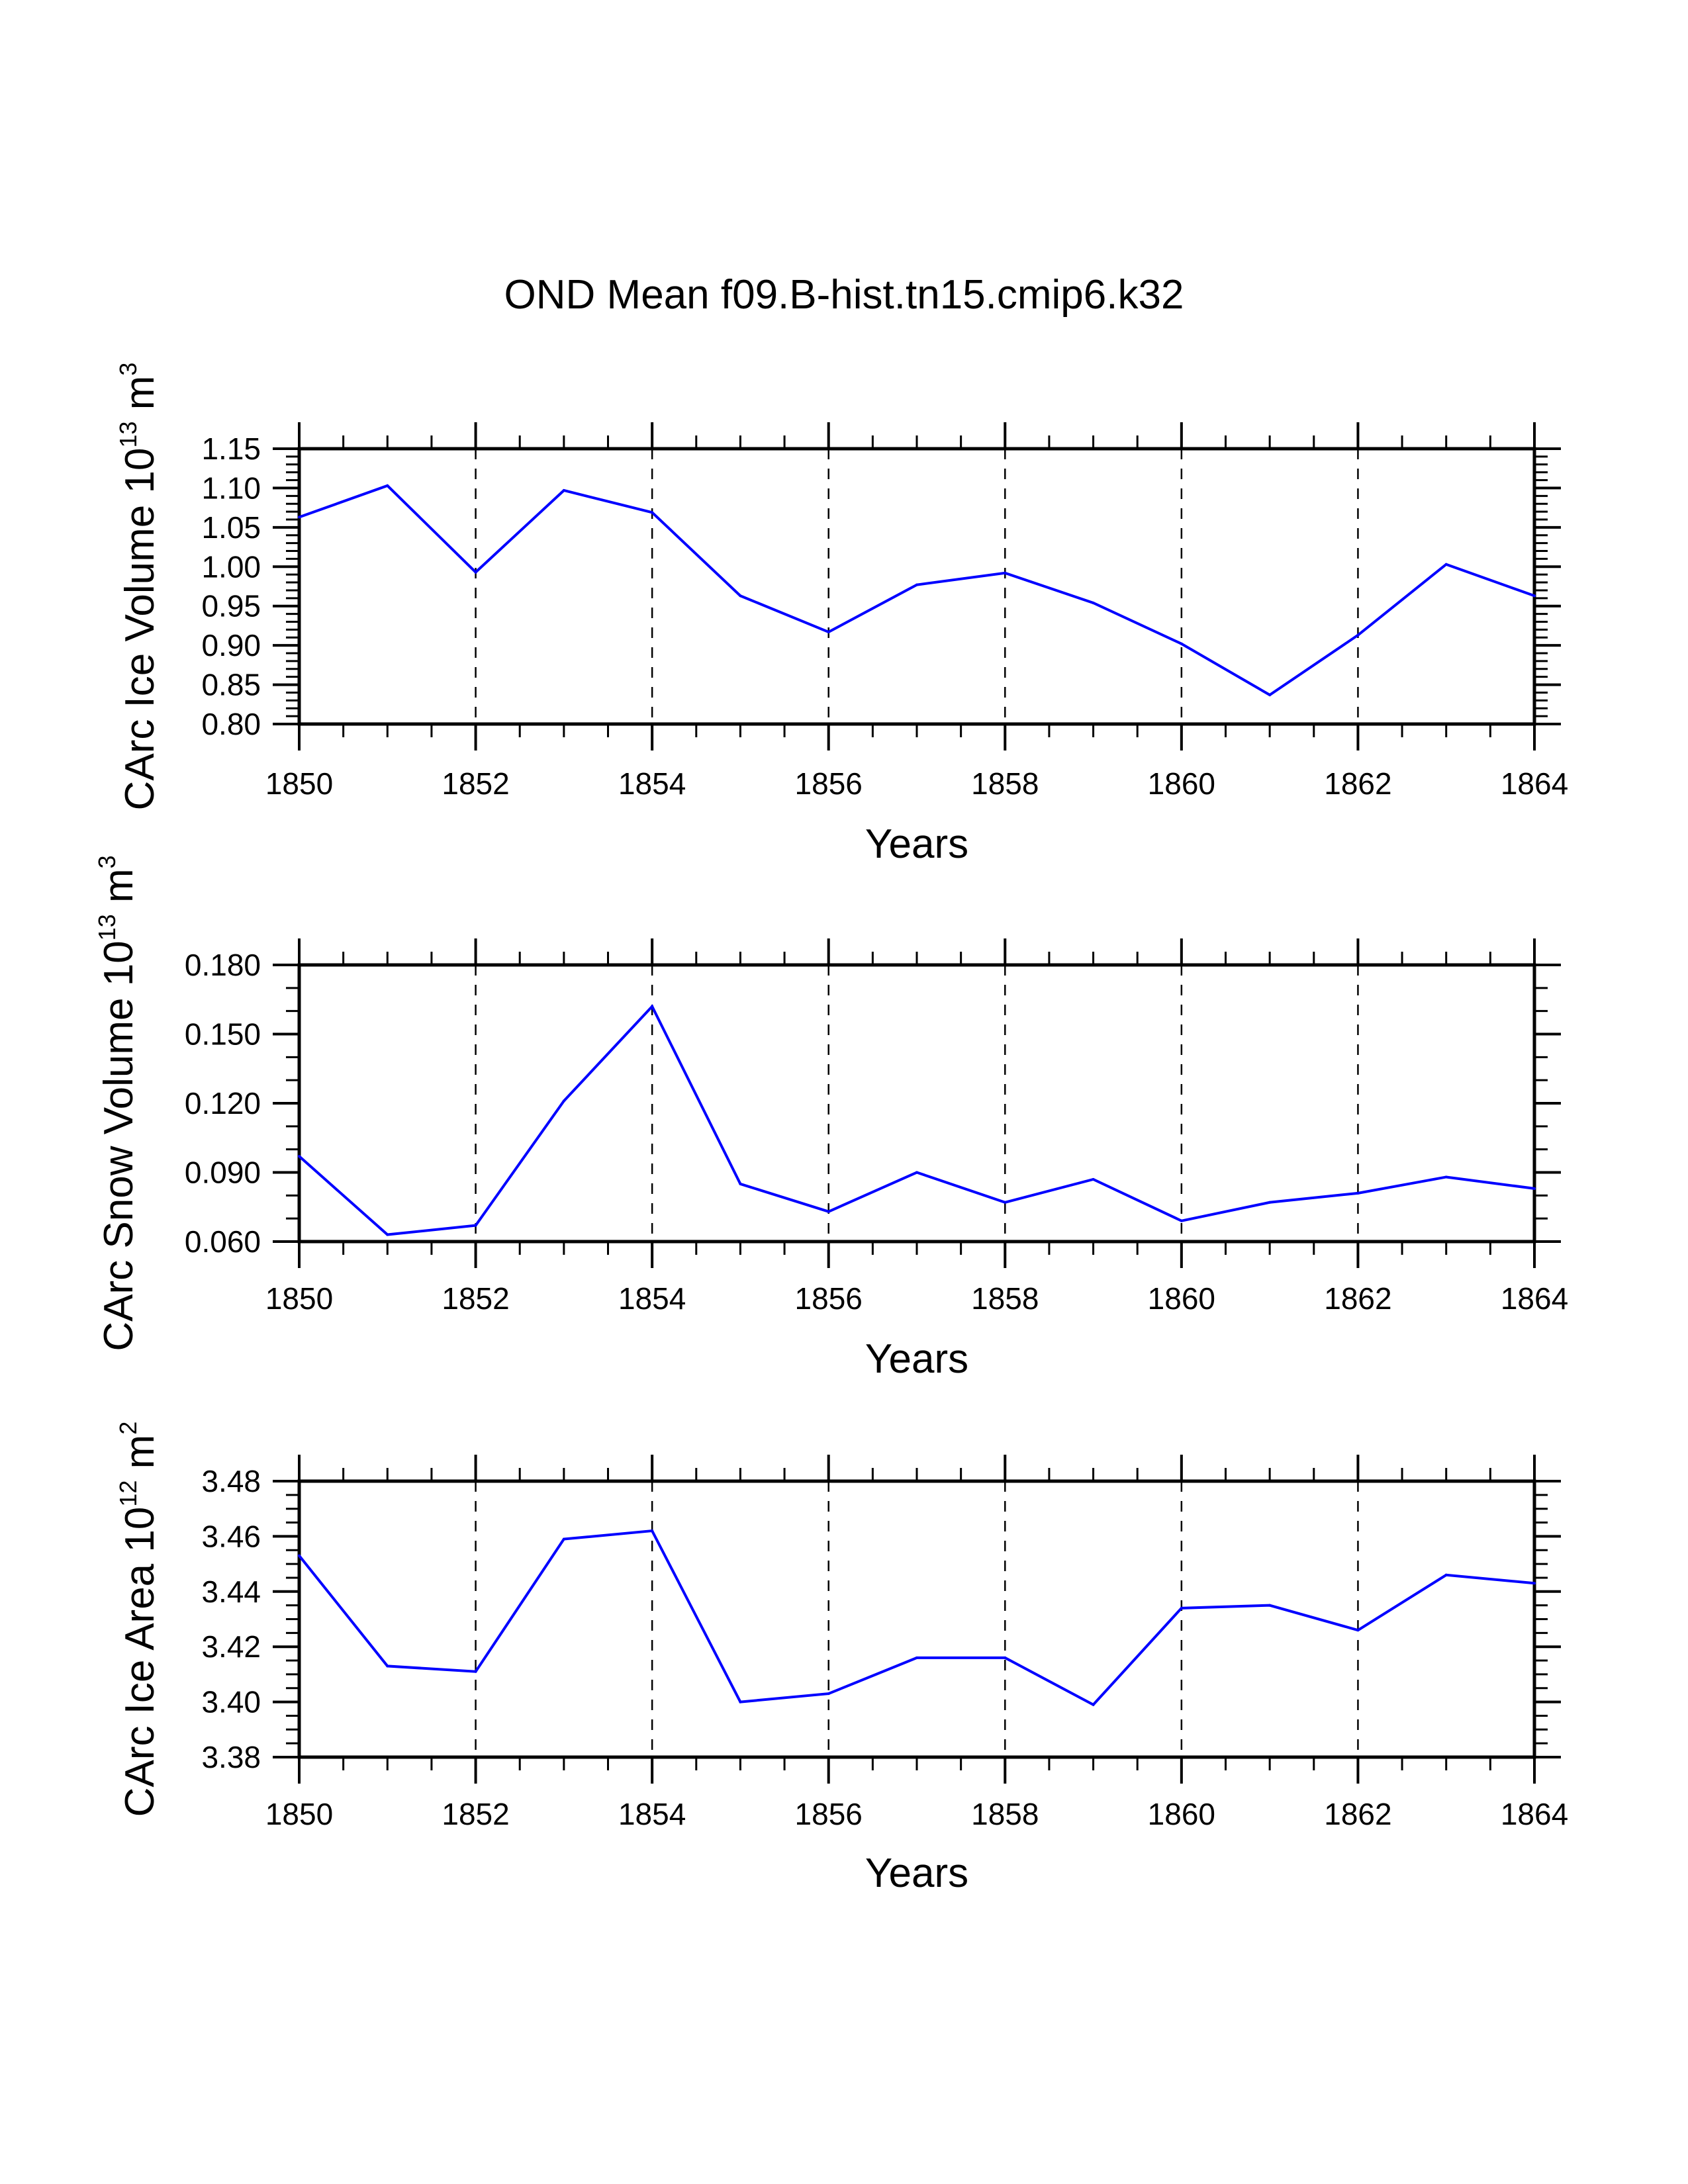 The image size is (1688, 2184). I want to click on y-axis-title-unit-exponent: 2, so click(128, 1428).